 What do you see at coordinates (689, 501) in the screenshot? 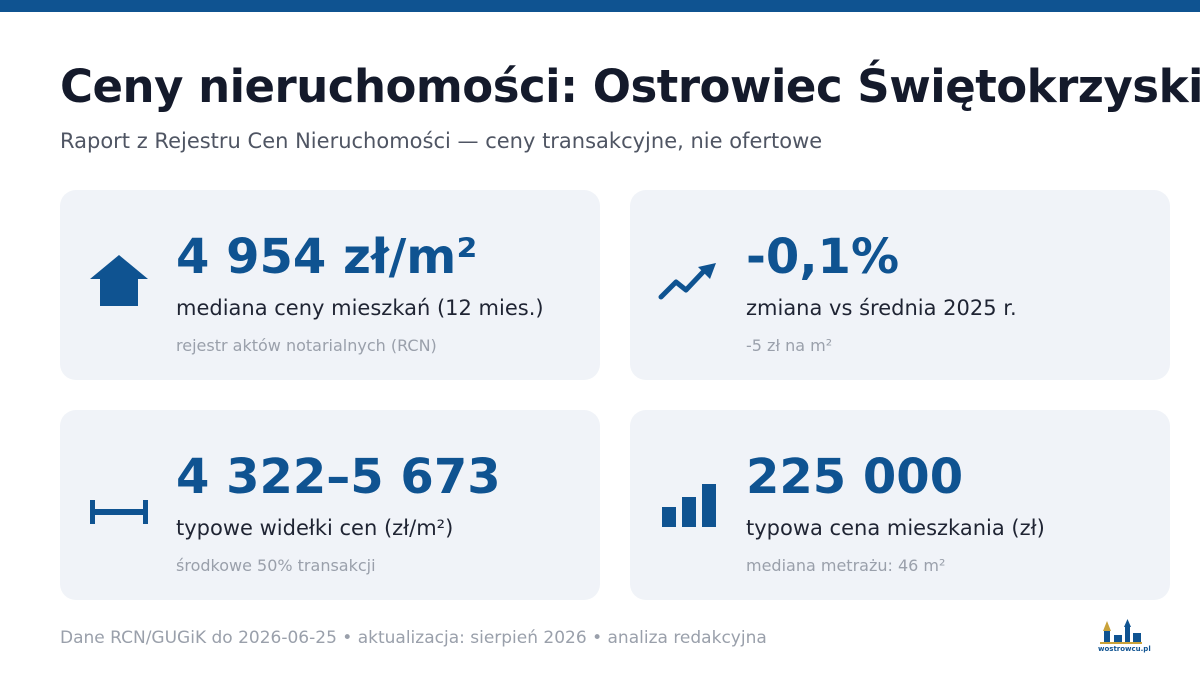
I see `bar-chart-icon` at bounding box center [689, 501].